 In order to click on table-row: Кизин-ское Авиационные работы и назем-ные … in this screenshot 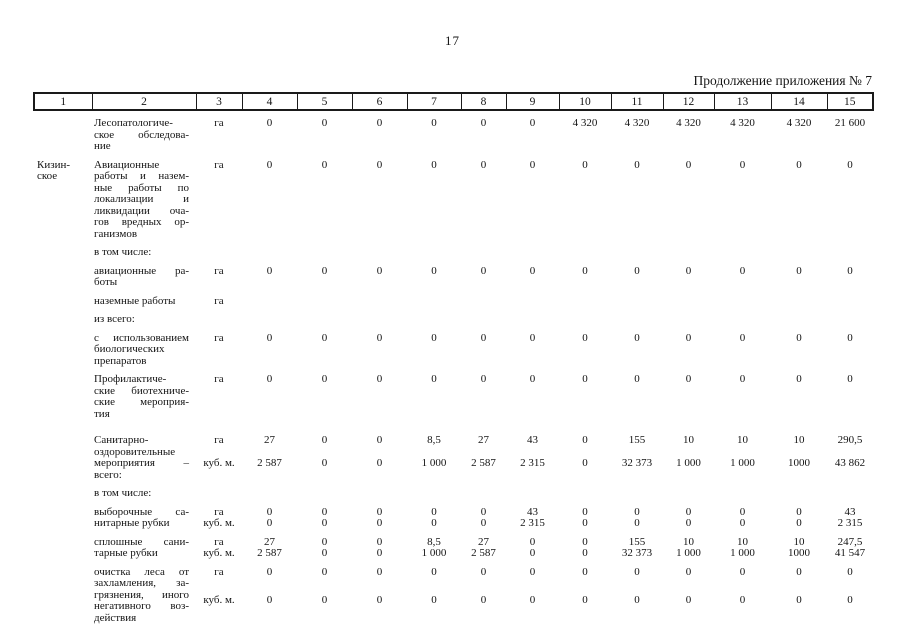, I will do `click(453, 199)`.